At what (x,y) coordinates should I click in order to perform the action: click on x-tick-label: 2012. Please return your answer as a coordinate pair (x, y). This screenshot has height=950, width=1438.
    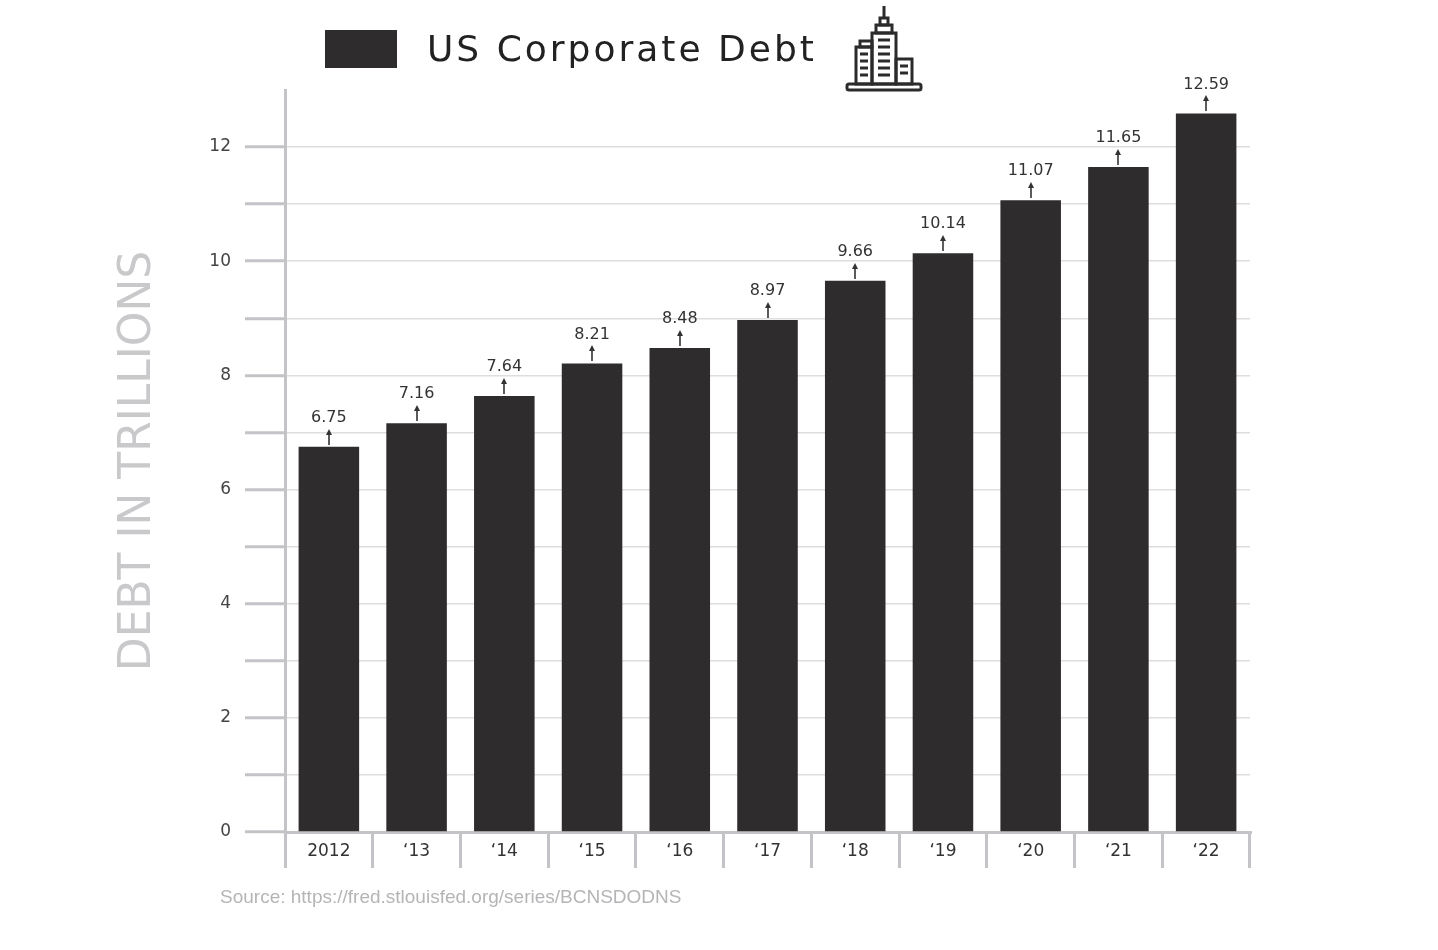
    Looking at the image, I should click on (329, 849).